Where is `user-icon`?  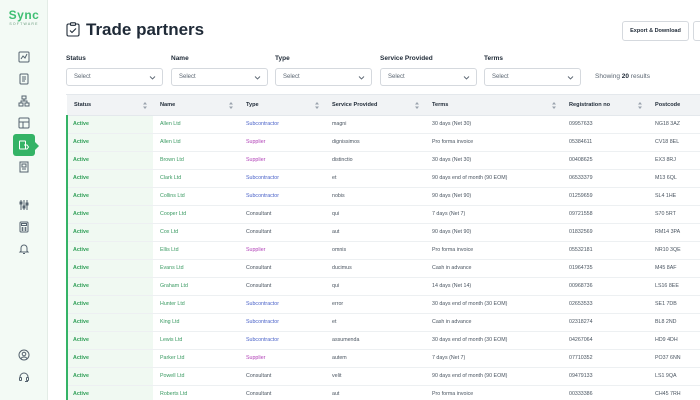 user-icon is located at coordinates (24, 355).